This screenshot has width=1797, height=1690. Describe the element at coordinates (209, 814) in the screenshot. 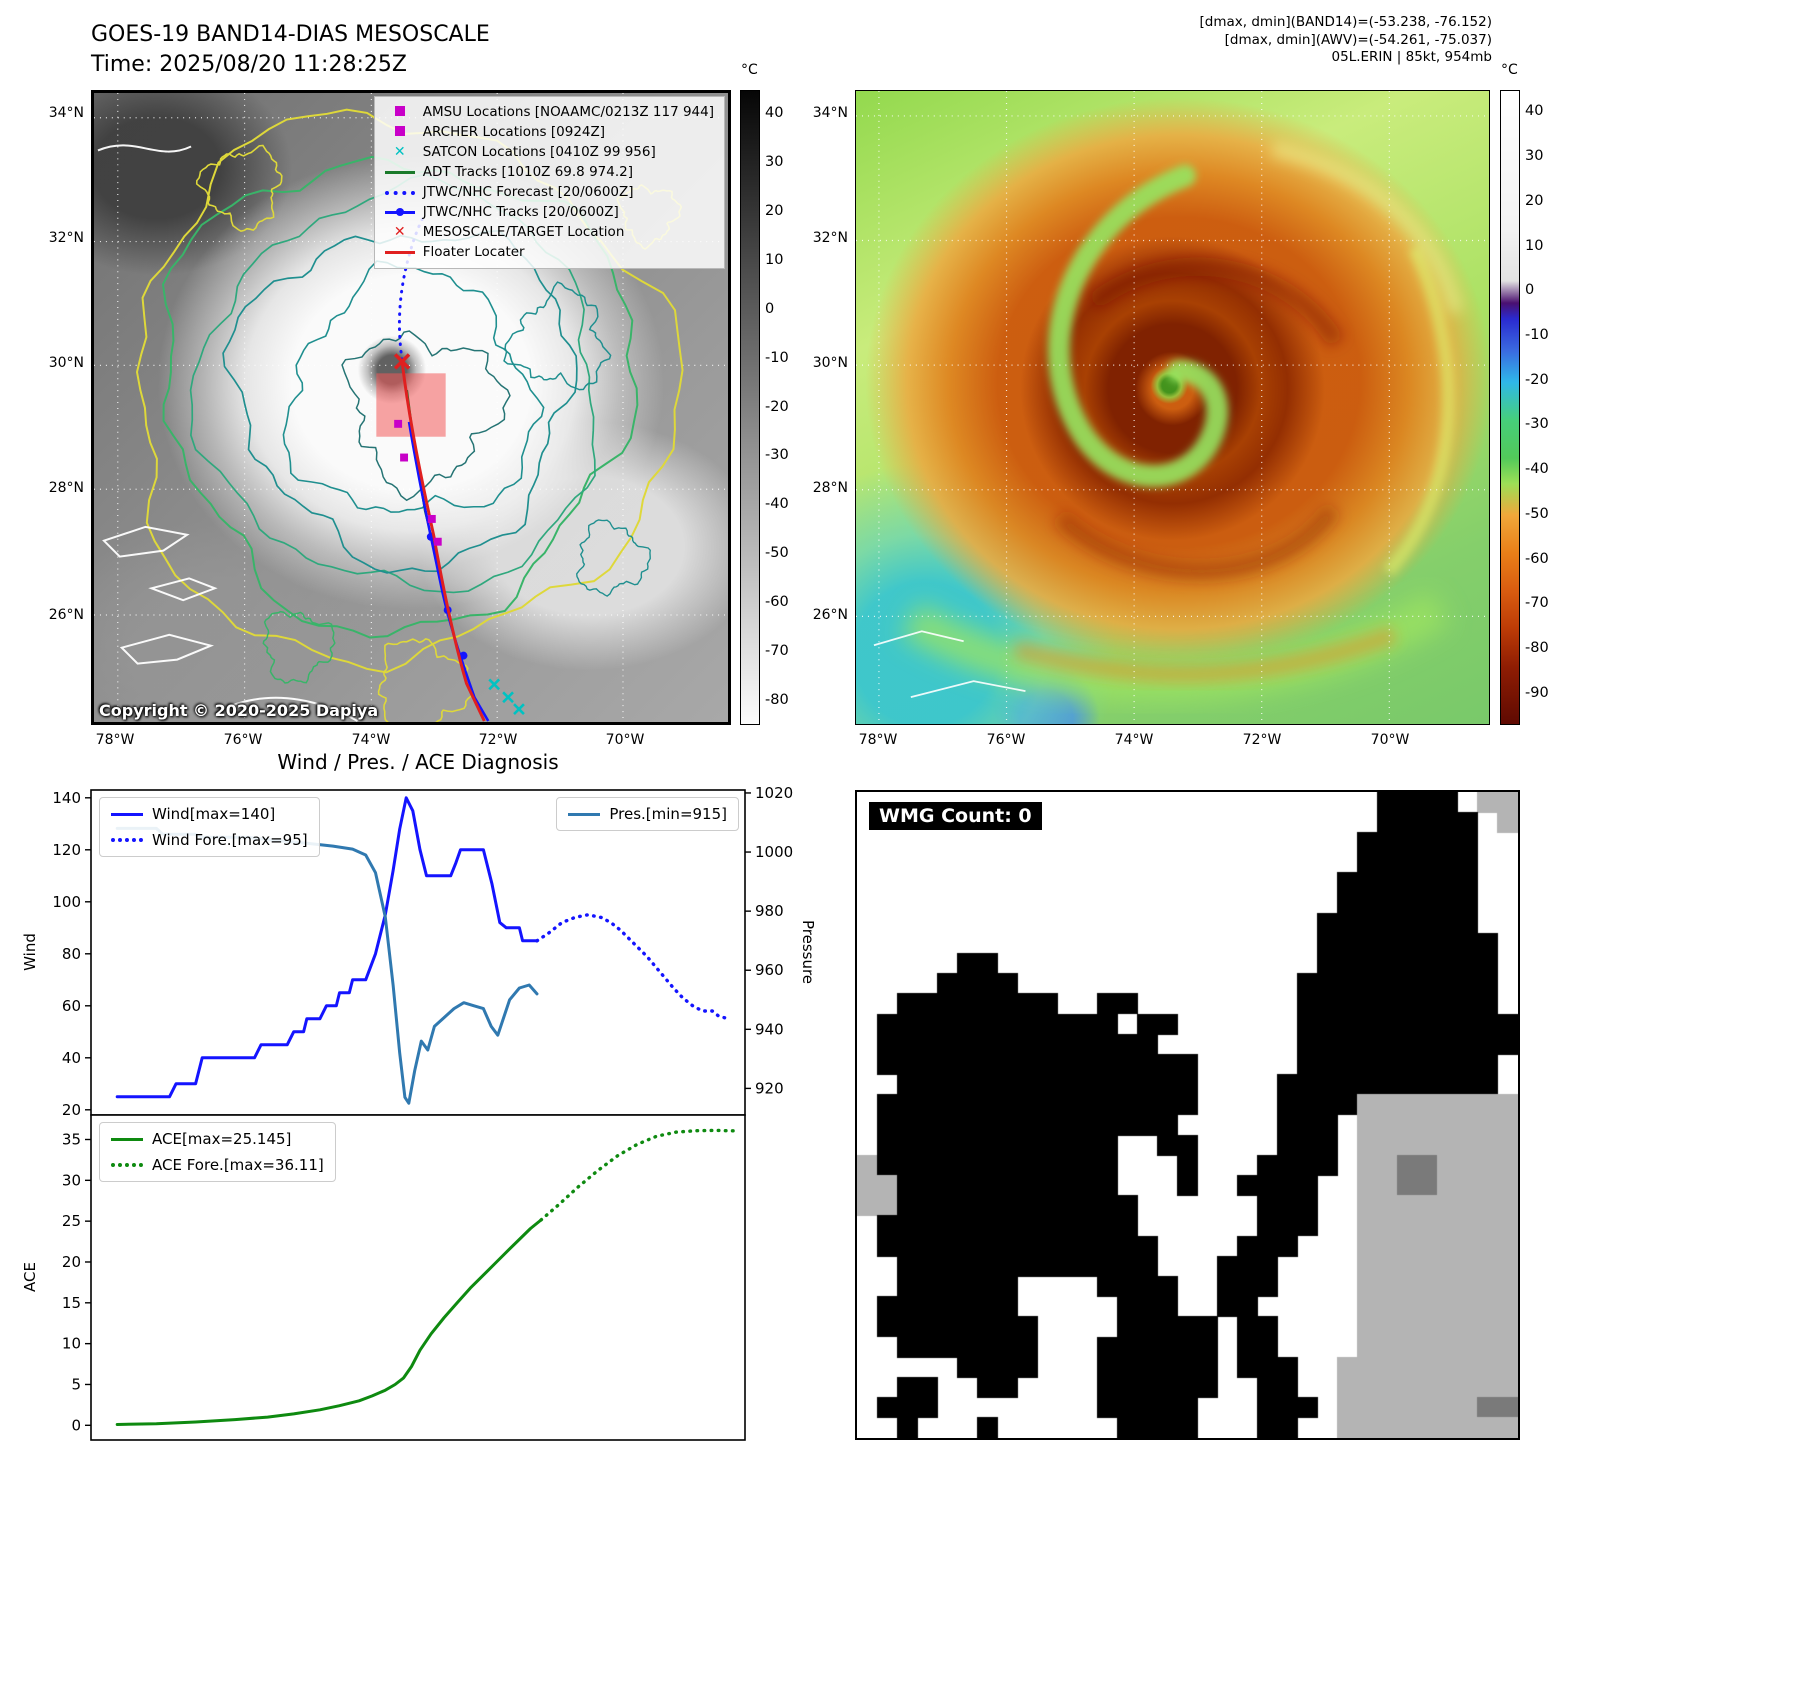

I see `chart-legend-item: Wind[max=140]` at that location.